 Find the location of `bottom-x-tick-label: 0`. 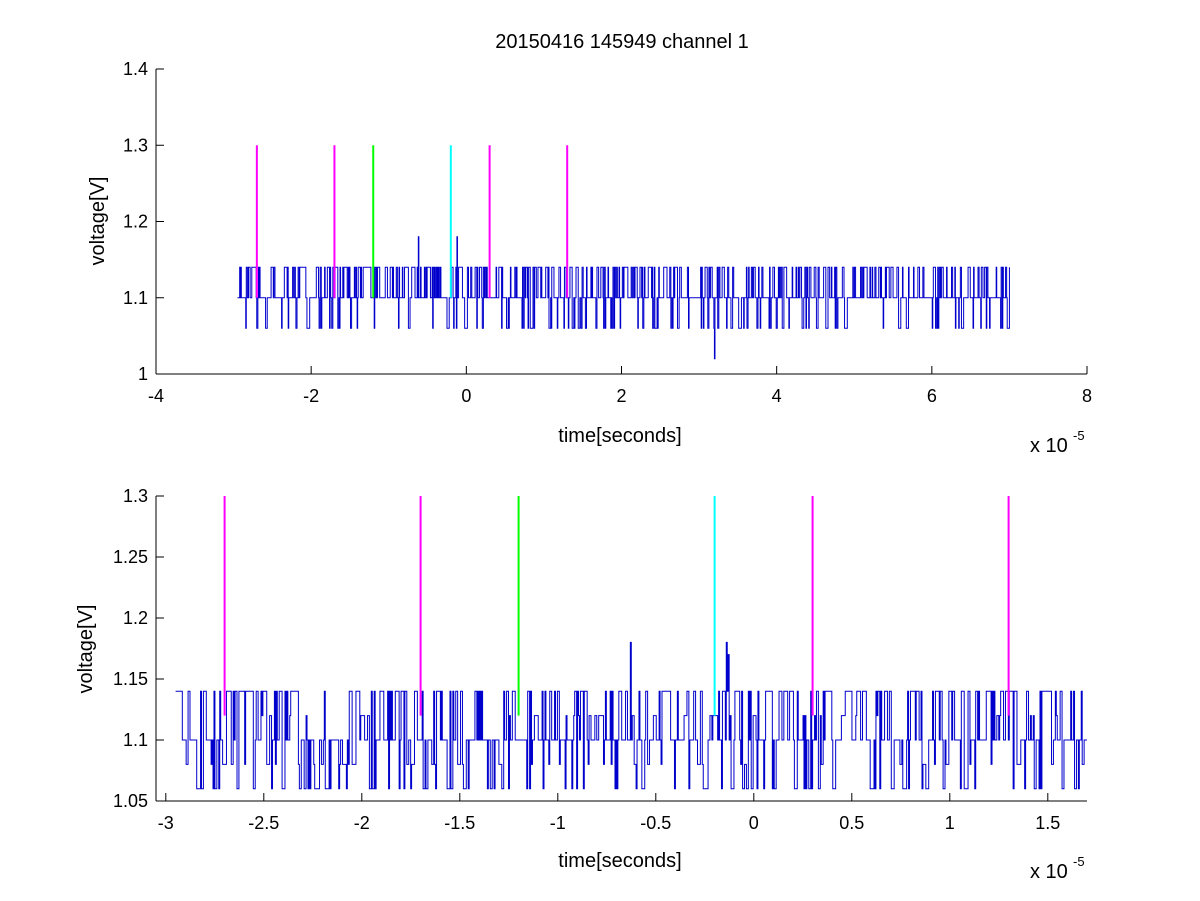

bottom-x-tick-label: 0 is located at coordinates (754, 823).